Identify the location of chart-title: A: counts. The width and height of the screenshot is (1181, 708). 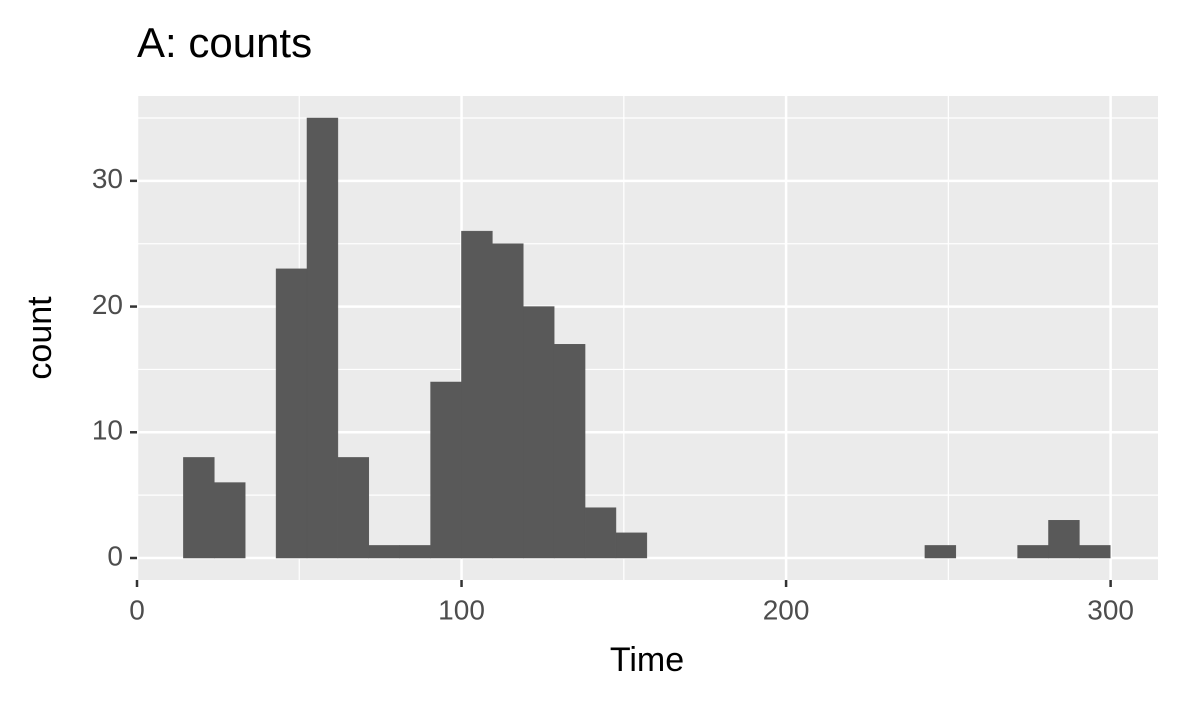
(224, 42).